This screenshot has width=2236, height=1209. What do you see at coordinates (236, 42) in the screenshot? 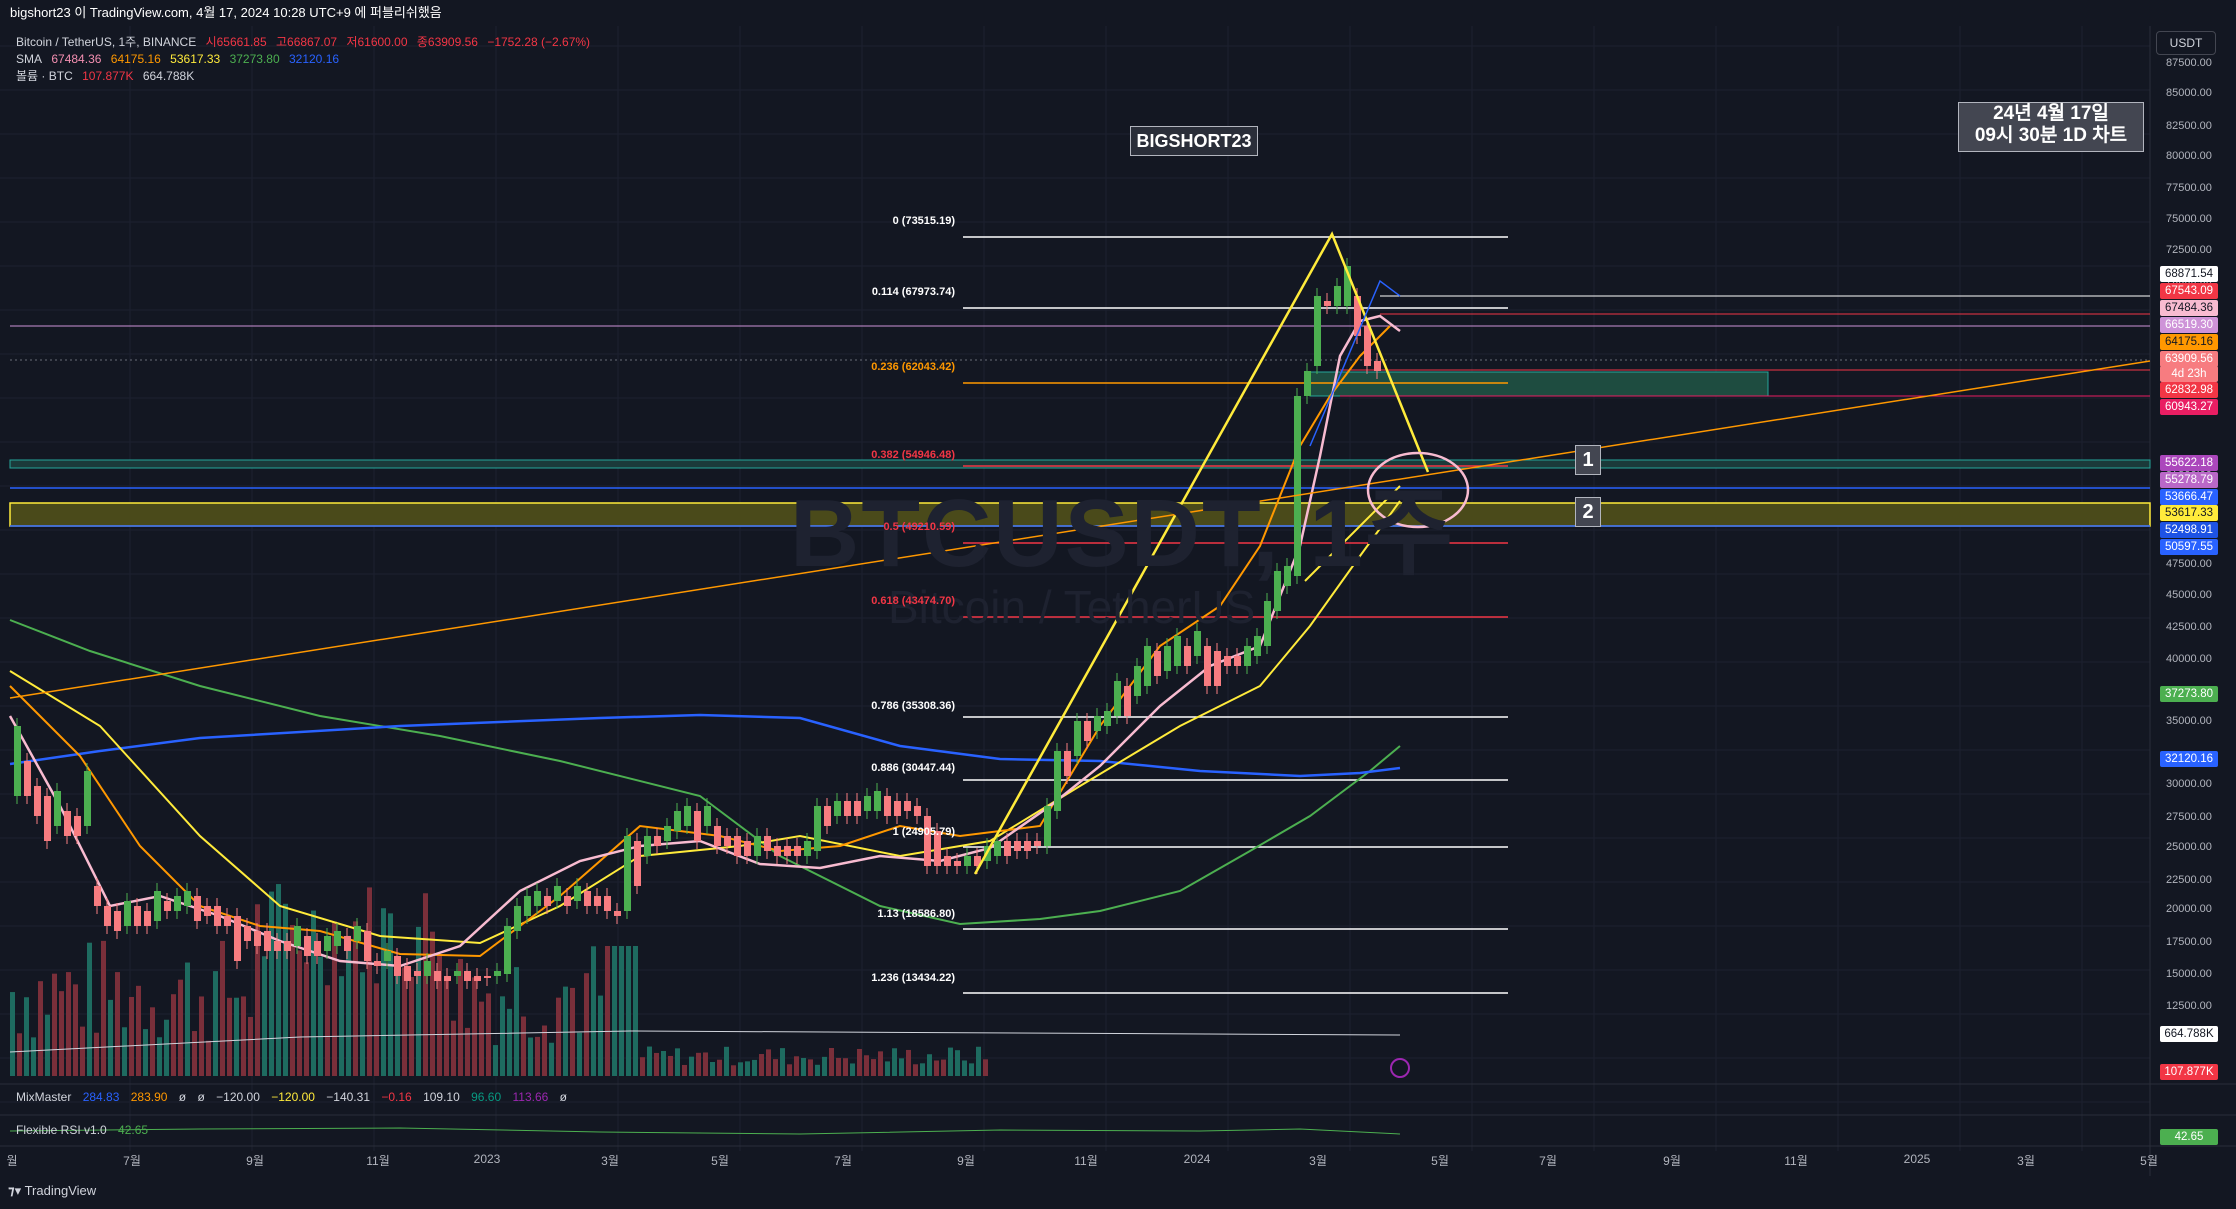
I see `open-value: 시65661.85` at bounding box center [236, 42].